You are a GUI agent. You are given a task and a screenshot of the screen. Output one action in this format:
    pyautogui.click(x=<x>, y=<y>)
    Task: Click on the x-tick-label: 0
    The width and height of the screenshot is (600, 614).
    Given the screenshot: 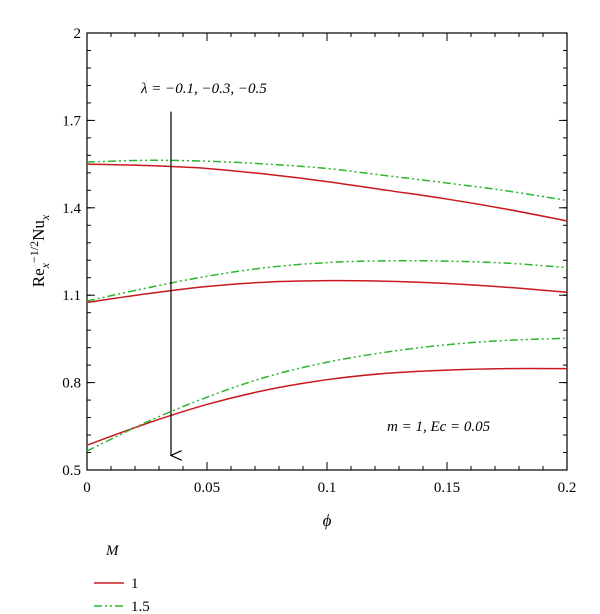 What is the action you would take?
    pyautogui.click(x=87, y=488)
    